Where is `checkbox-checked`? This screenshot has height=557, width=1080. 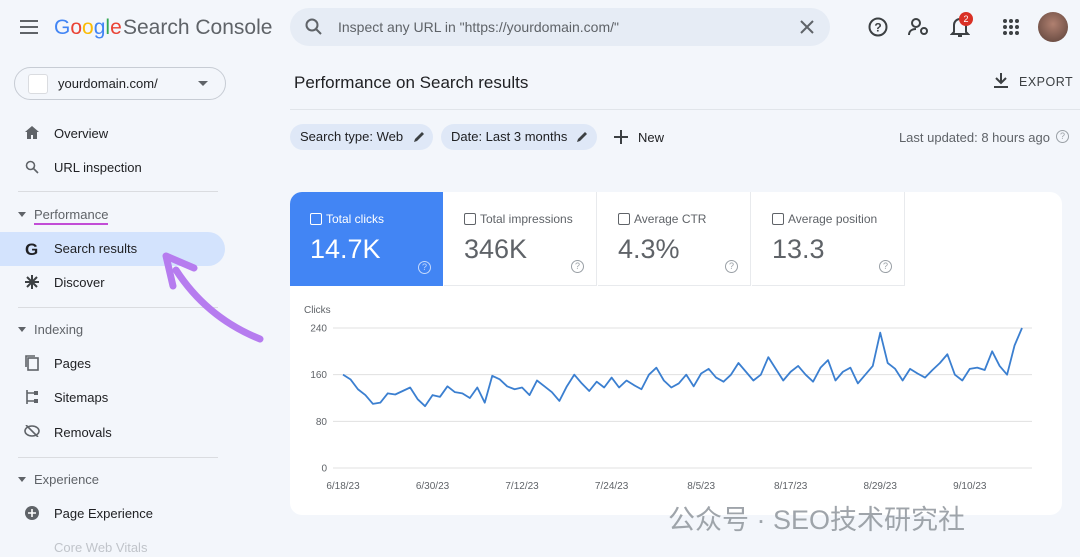
checkbox-checked is located at coordinates (316, 219).